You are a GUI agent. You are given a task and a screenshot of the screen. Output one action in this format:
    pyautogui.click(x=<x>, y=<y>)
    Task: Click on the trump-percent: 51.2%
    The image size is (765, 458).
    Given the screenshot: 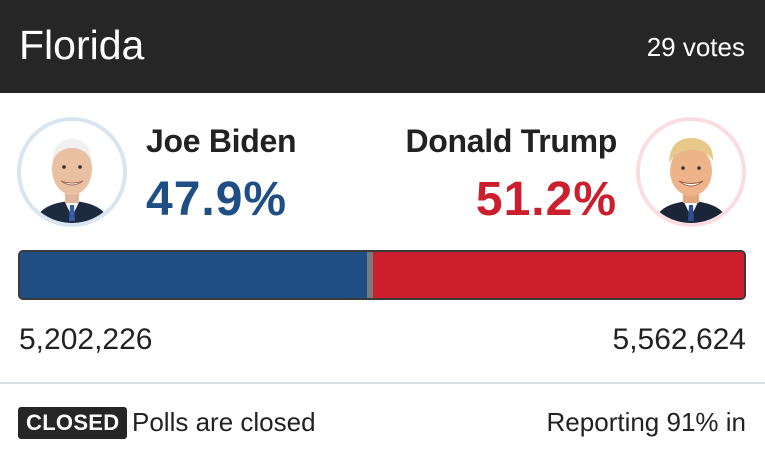 What is the action you would take?
    pyautogui.click(x=546, y=199)
    